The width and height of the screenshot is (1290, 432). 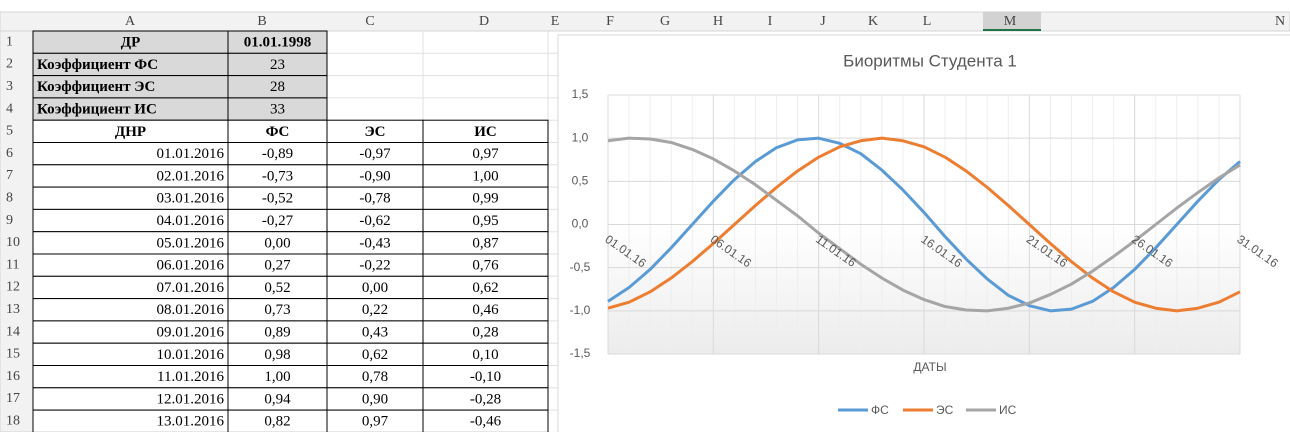 What do you see at coordinates (191, 243) in the screenshot?
I see `cell-text: 05.01.2016` at bounding box center [191, 243].